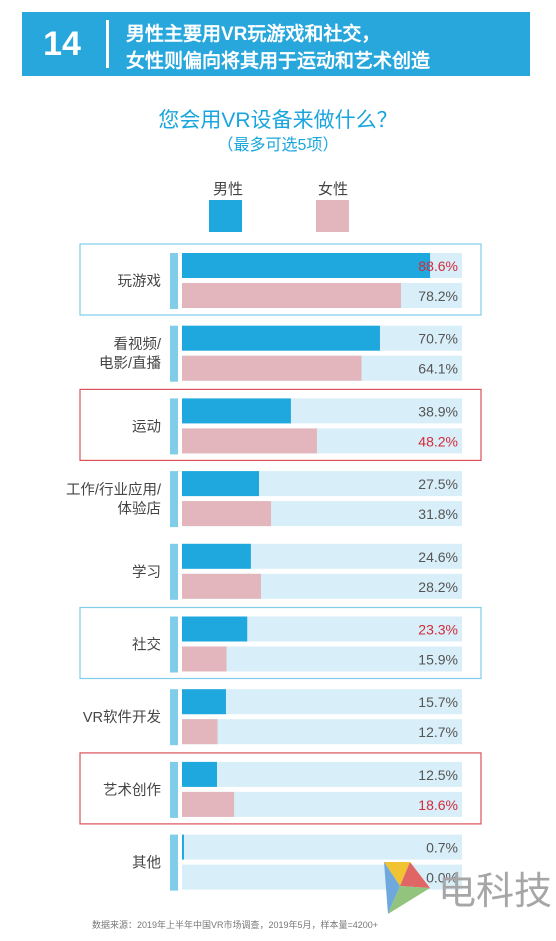  Describe the element at coordinates (438, 775) in the screenshot. I see `data-label-male: 12.5%` at that location.